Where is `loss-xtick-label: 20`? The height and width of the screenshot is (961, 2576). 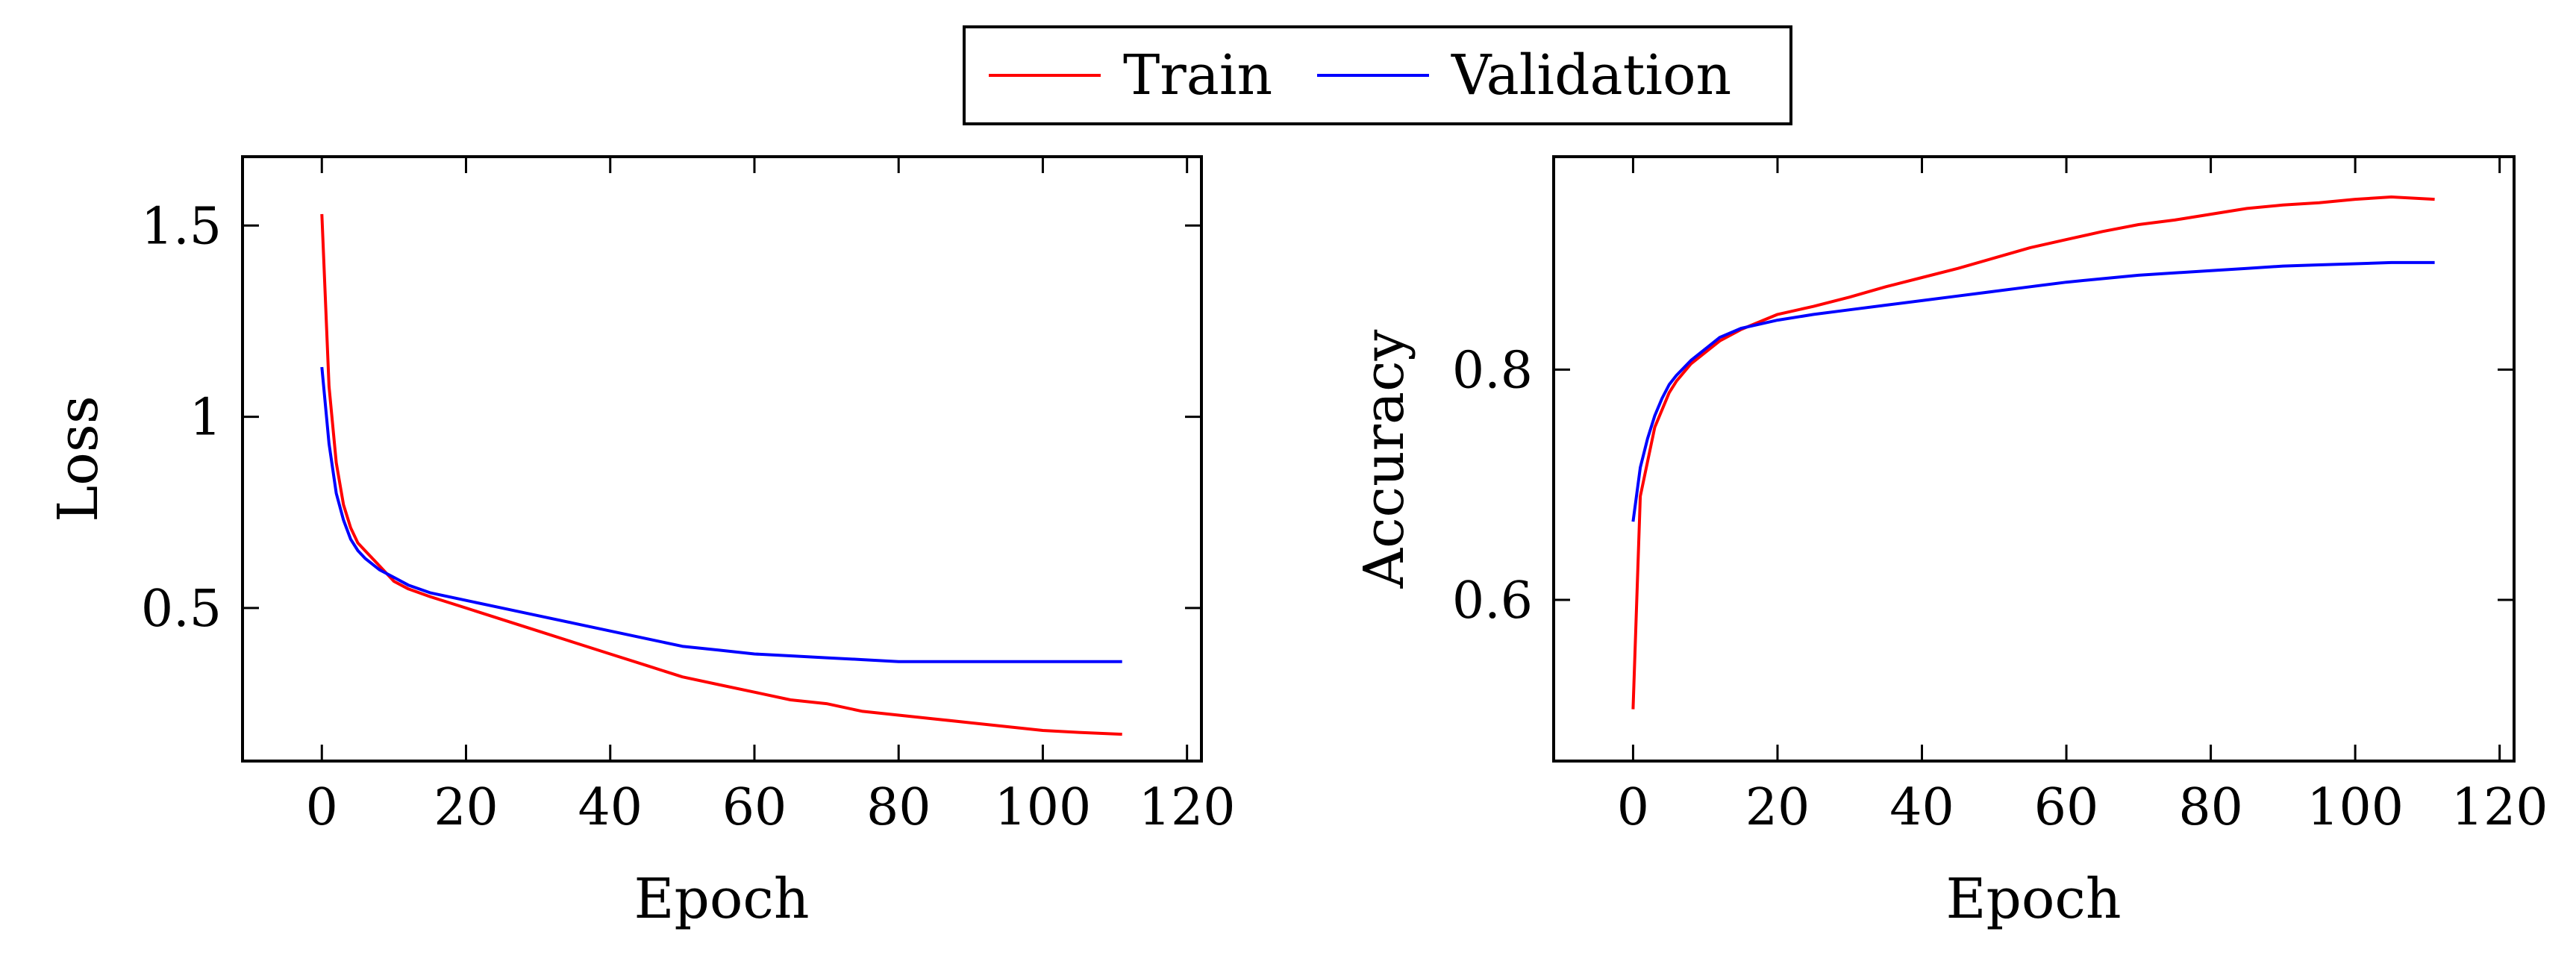 loss-xtick-label: 20 is located at coordinates (466, 807).